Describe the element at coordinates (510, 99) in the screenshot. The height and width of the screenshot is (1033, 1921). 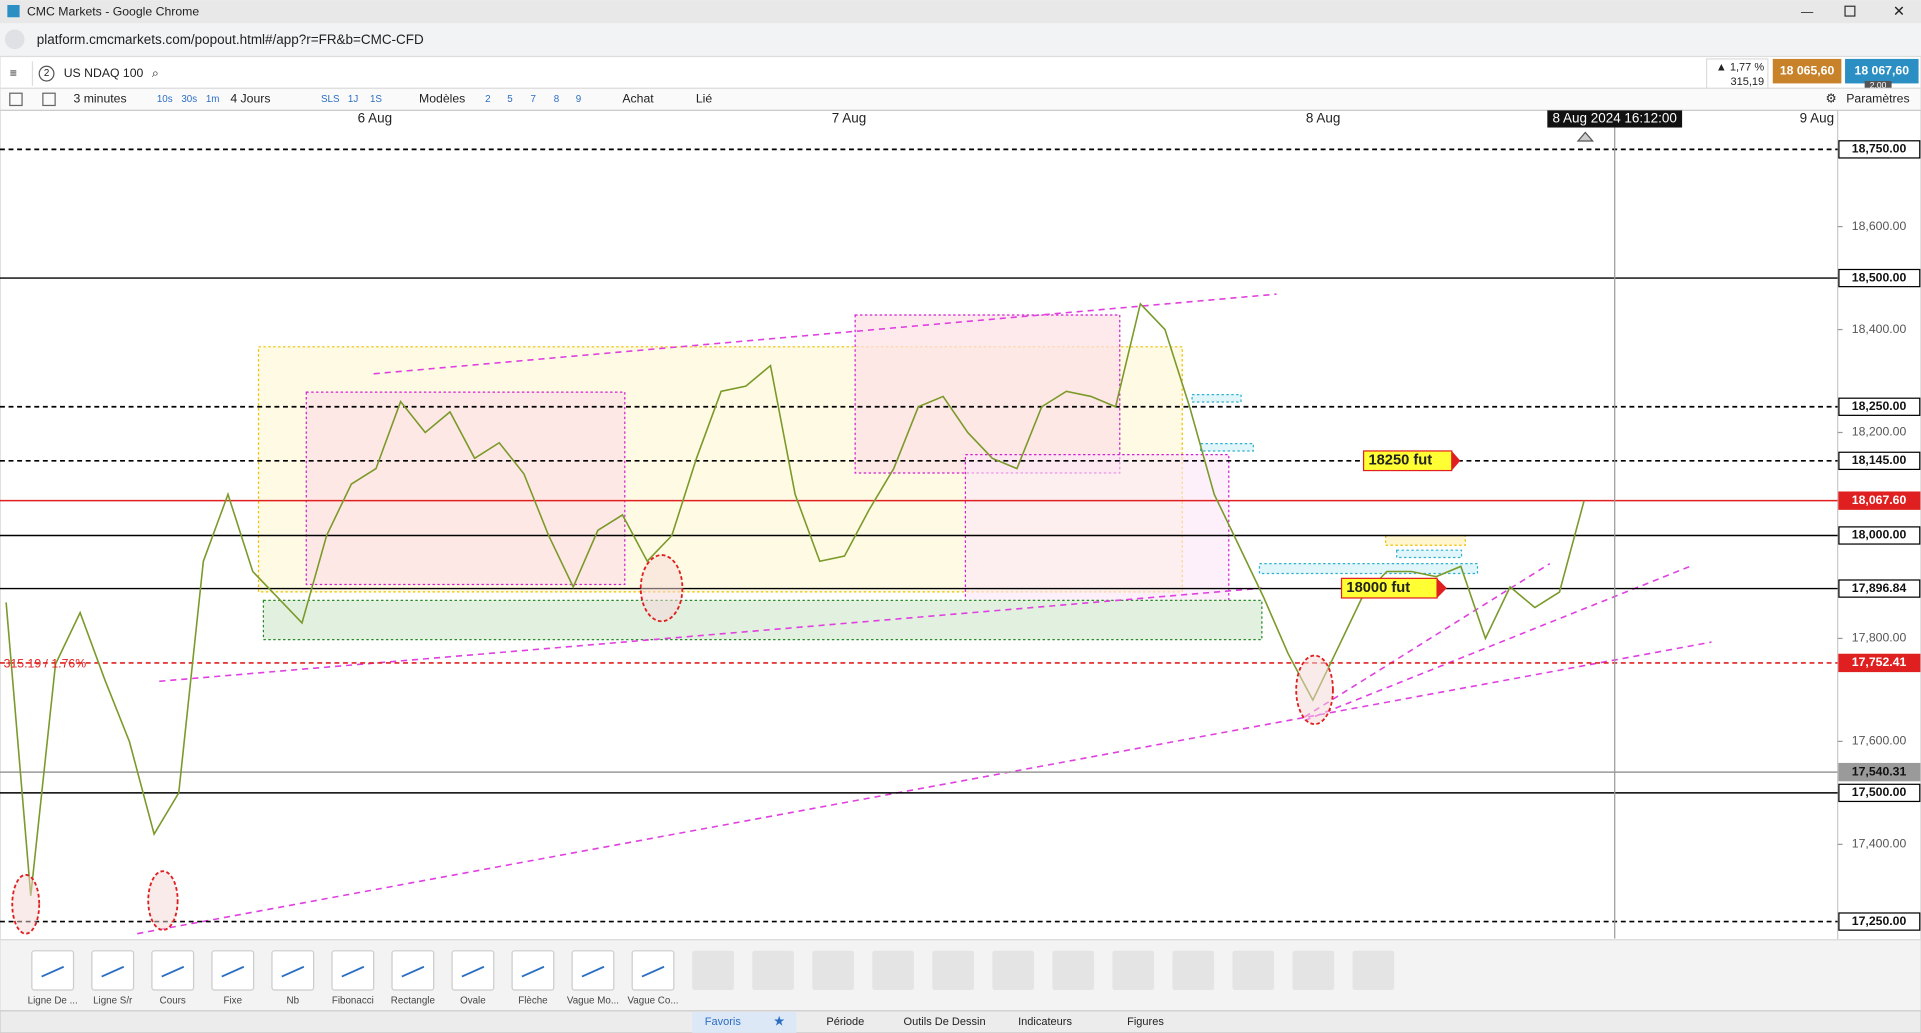
I see `toolbar-item: 5` at that location.